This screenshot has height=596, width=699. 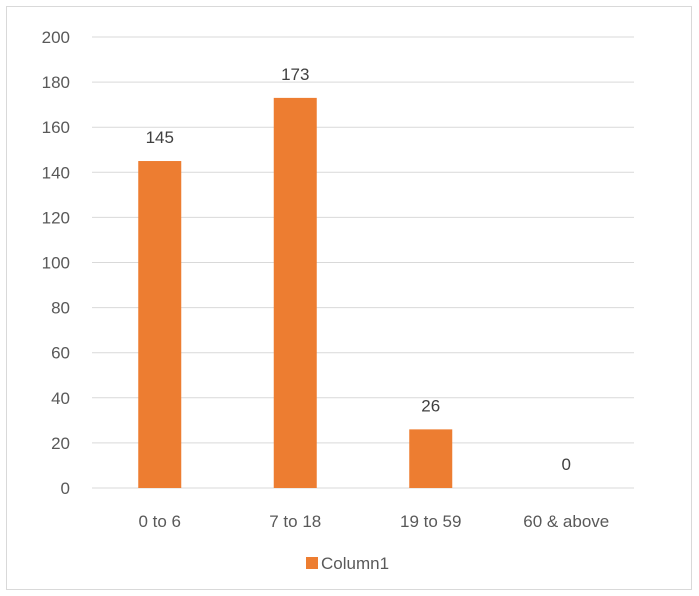 I want to click on y-tick-label-60: 60, so click(x=60, y=353).